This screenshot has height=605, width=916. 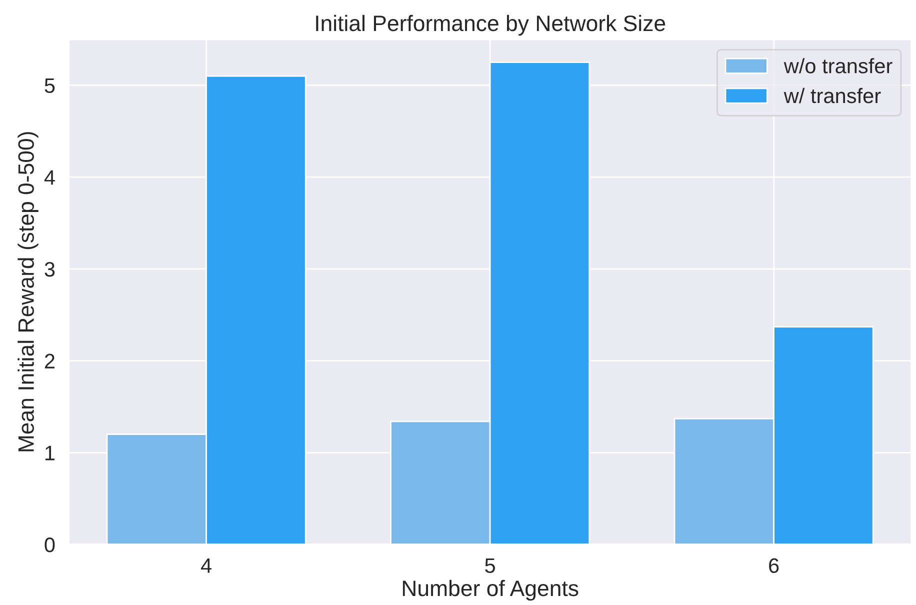 What do you see at coordinates (49, 86) in the screenshot?
I see `y-tick-label: 5` at bounding box center [49, 86].